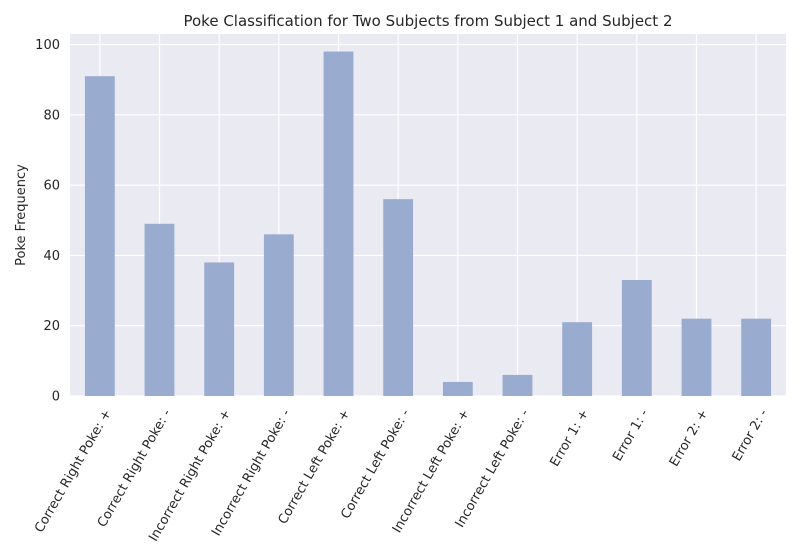 The height and width of the screenshot is (550, 800). Describe the element at coordinates (51, 326) in the screenshot. I see `y-tick-label: 20` at that location.